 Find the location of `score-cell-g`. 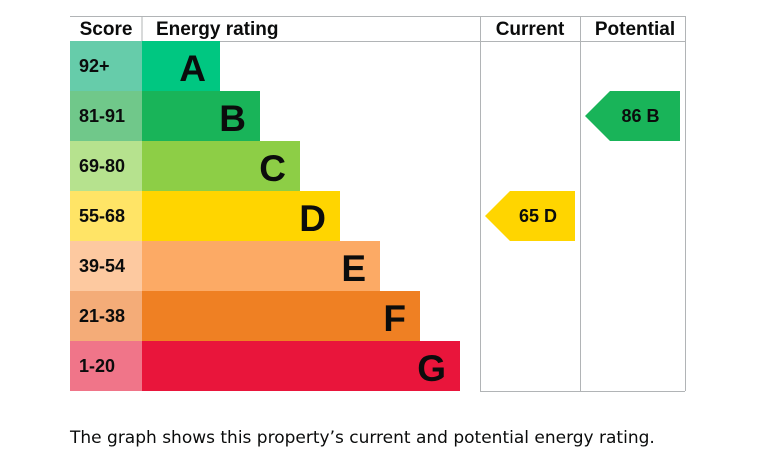

score-cell-g is located at coordinates (106, 366).